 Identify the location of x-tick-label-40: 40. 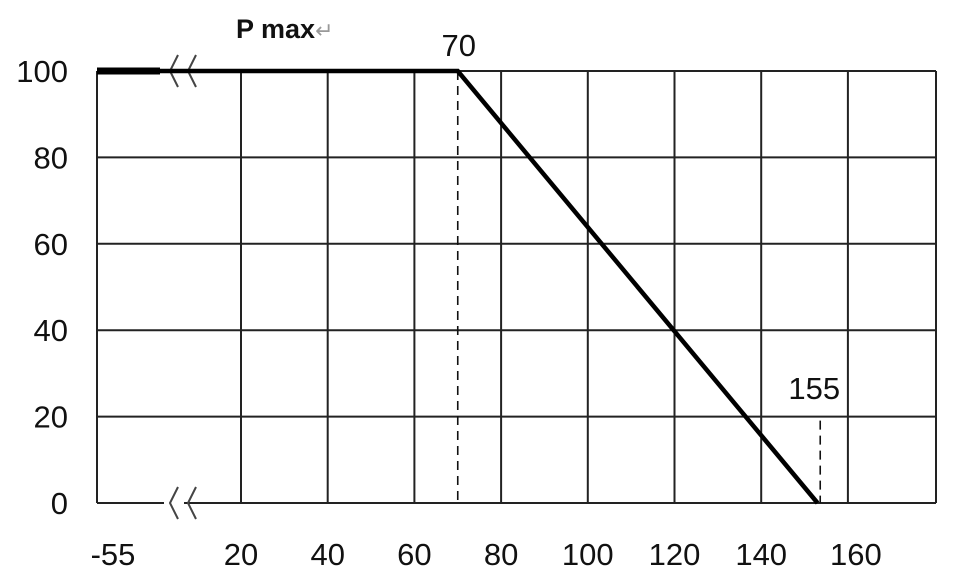
(327, 554).